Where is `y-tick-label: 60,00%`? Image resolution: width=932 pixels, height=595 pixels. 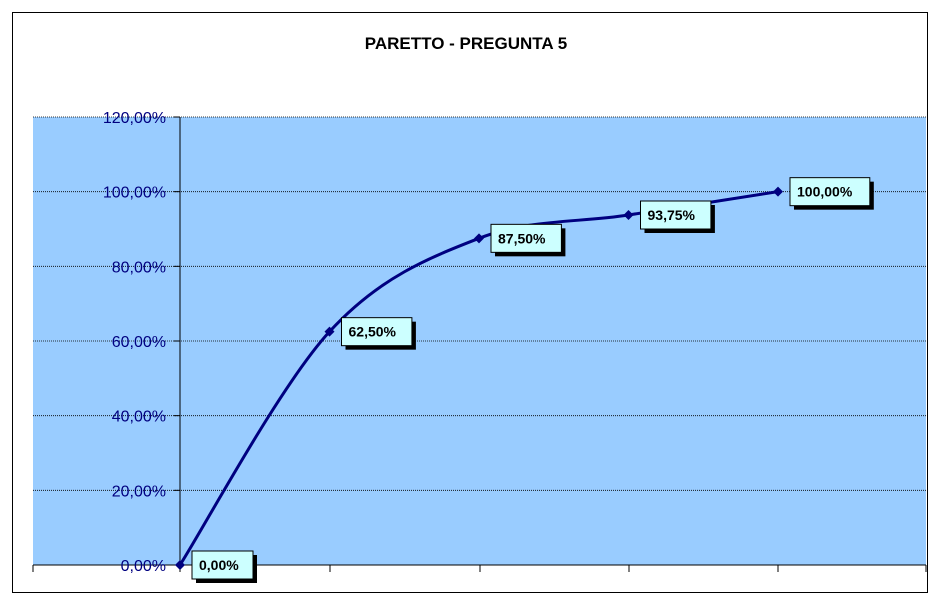 y-tick-label: 60,00% is located at coordinates (139, 342).